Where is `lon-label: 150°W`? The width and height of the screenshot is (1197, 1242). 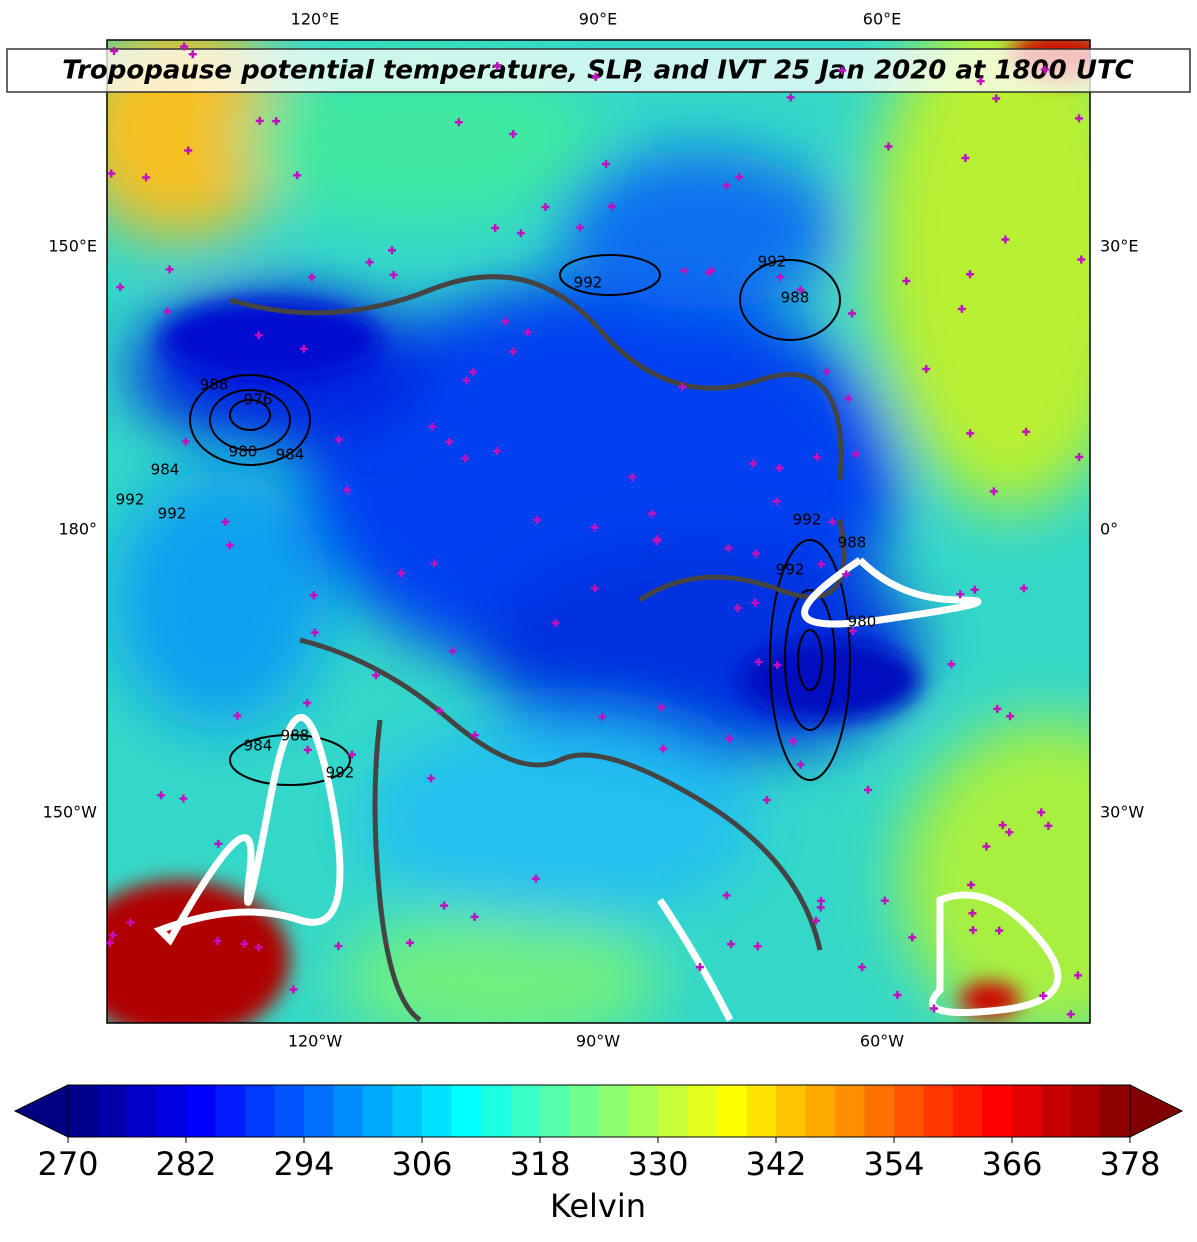
lon-label: 150°W is located at coordinates (70, 812).